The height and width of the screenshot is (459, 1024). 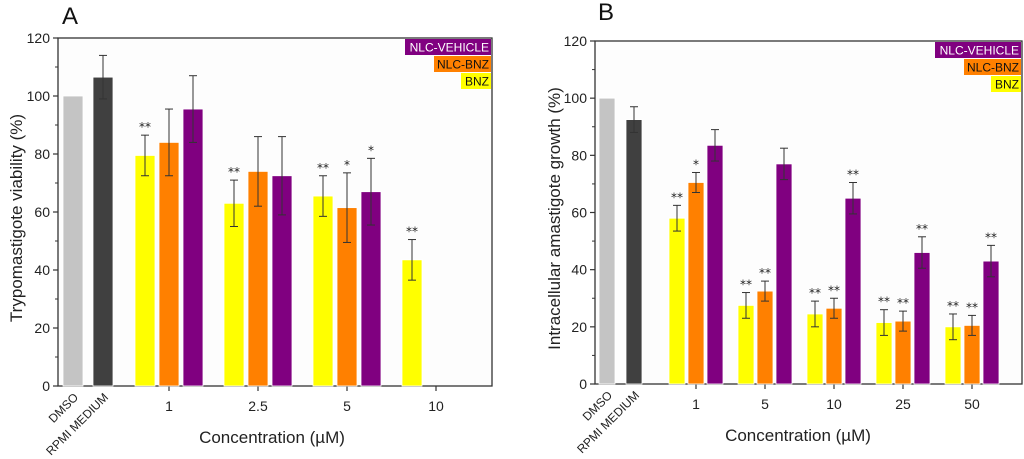 What do you see at coordinates (16, 218) in the screenshot?
I see `y-axis-title: Trypomastigote viability (%)` at bounding box center [16, 218].